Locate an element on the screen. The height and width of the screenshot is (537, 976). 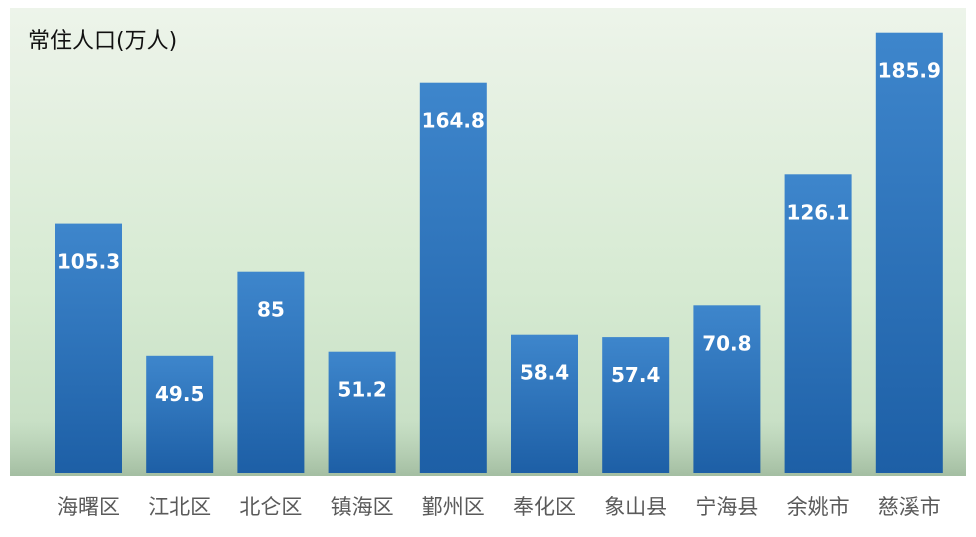
value-label-1: 105.3 is located at coordinates (88, 262).